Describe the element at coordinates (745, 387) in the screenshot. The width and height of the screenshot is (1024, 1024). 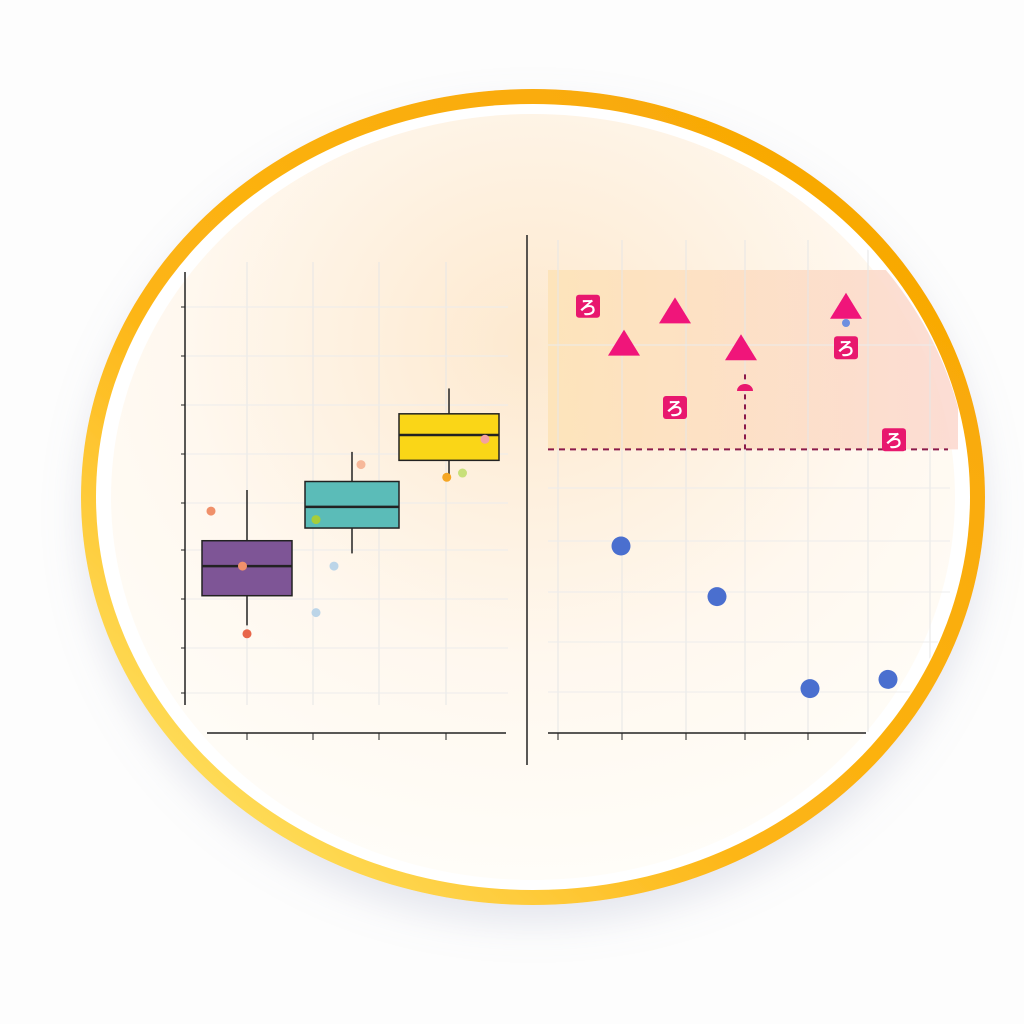
I see `threshold-marker` at that location.